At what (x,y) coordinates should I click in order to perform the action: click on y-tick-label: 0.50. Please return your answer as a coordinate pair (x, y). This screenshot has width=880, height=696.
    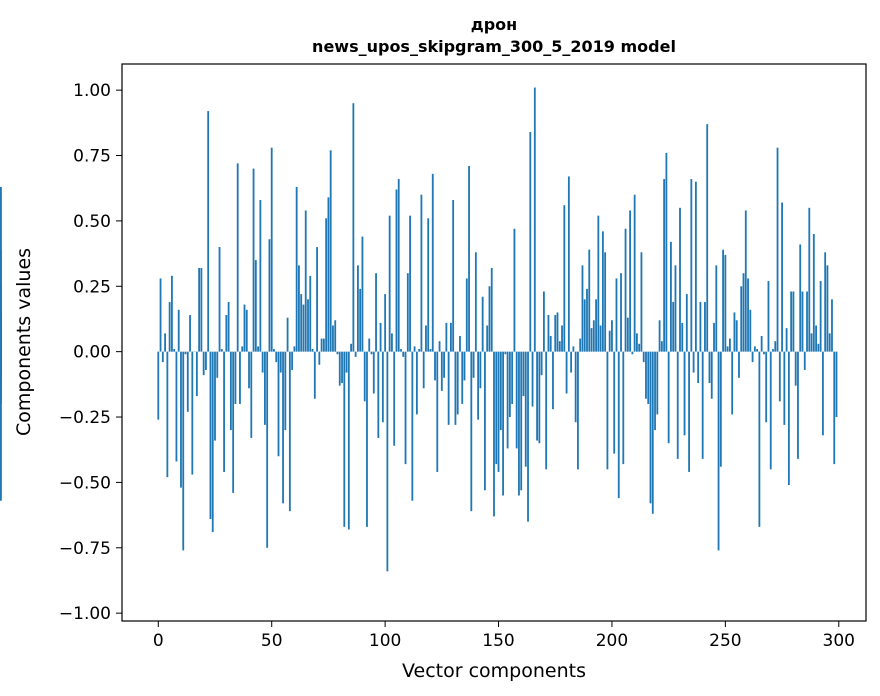
    Looking at the image, I should click on (92, 222).